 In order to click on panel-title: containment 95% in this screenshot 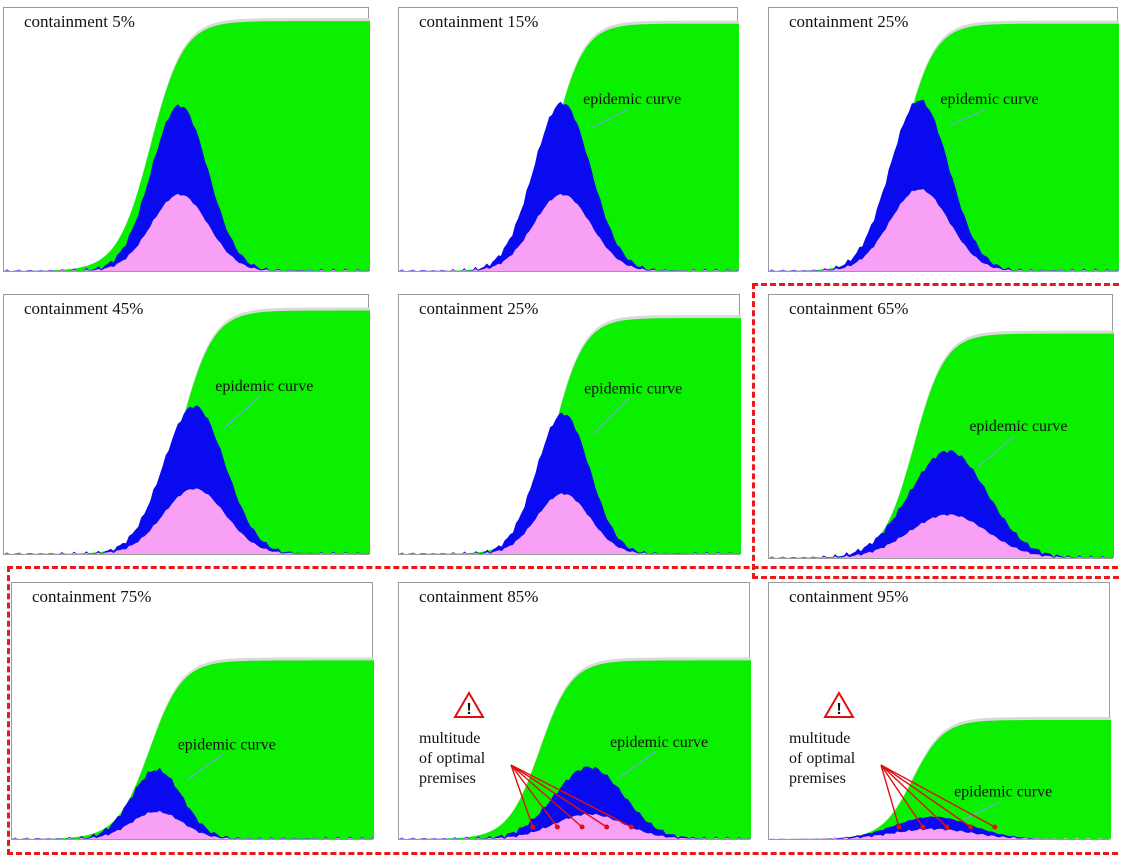, I will do `click(849, 596)`.